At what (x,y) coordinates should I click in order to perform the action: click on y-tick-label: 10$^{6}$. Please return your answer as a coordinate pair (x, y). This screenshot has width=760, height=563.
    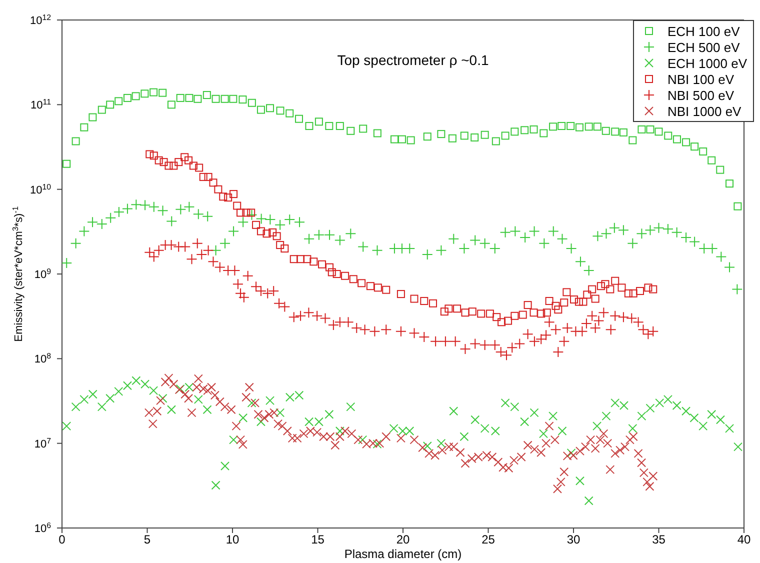
    Looking at the image, I should click on (43, 527).